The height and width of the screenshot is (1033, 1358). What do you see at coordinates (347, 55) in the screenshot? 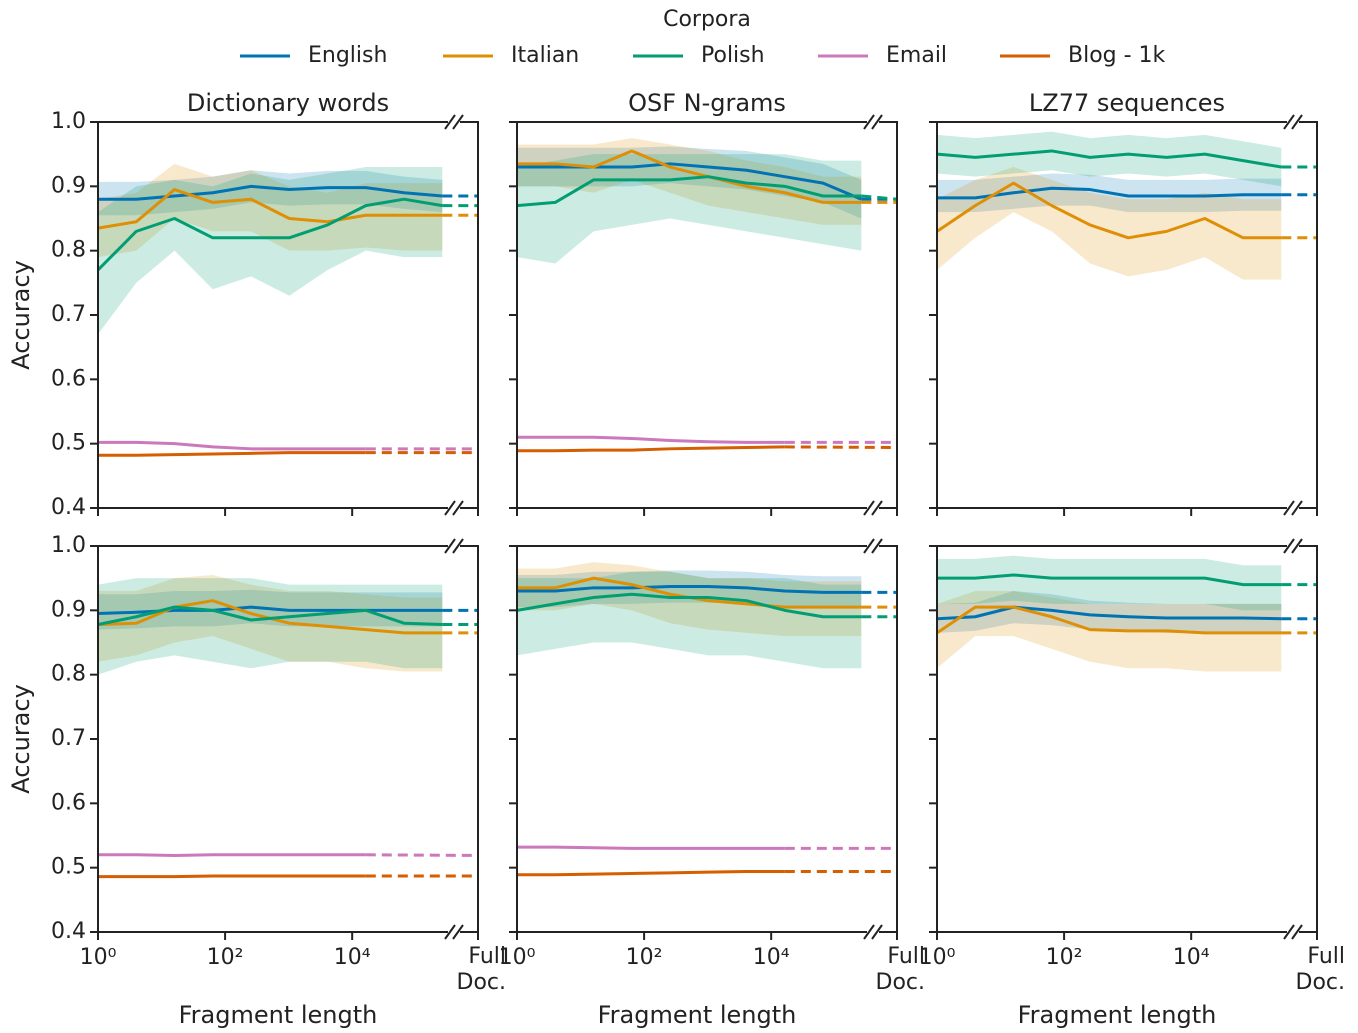
I see `legend-label: English` at bounding box center [347, 55].